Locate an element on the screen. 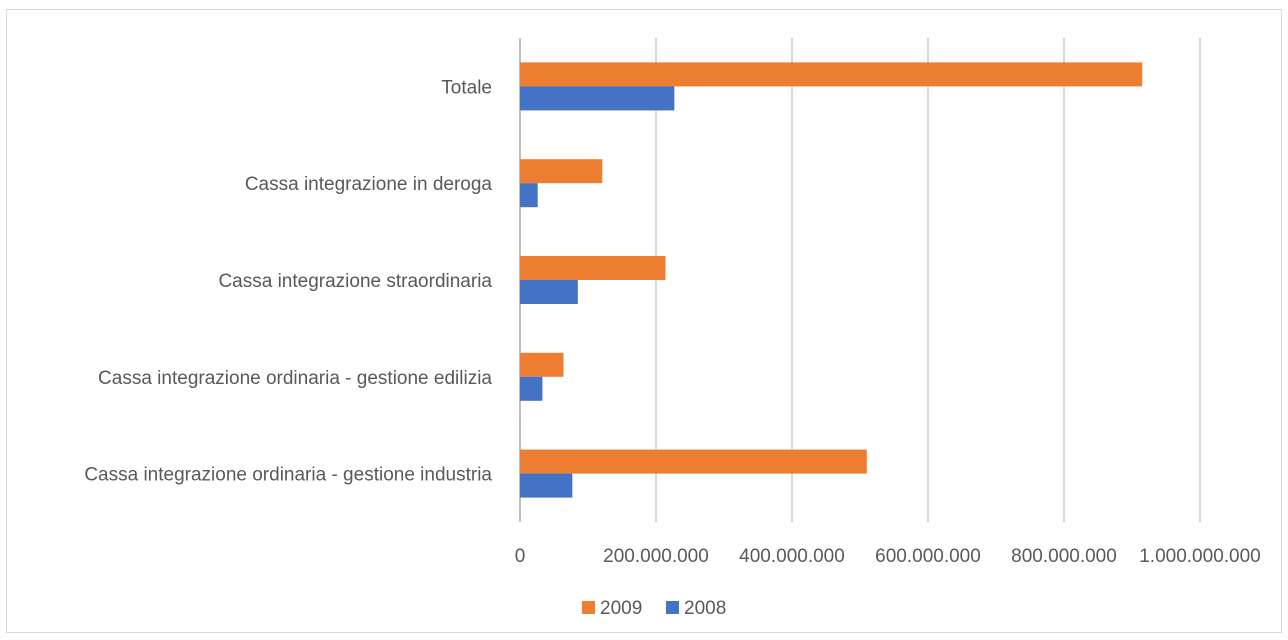 The height and width of the screenshot is (640, 1288). x-tick-label: 600.000.000 is located at coordinates (928, 556).